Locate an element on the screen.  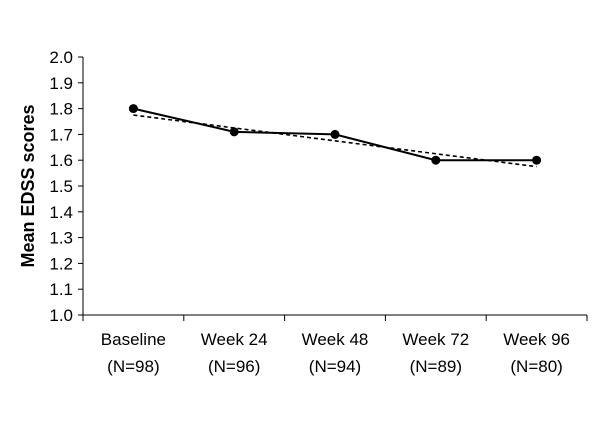
x-category-label: Baseline is located at coordinates (133, 339).